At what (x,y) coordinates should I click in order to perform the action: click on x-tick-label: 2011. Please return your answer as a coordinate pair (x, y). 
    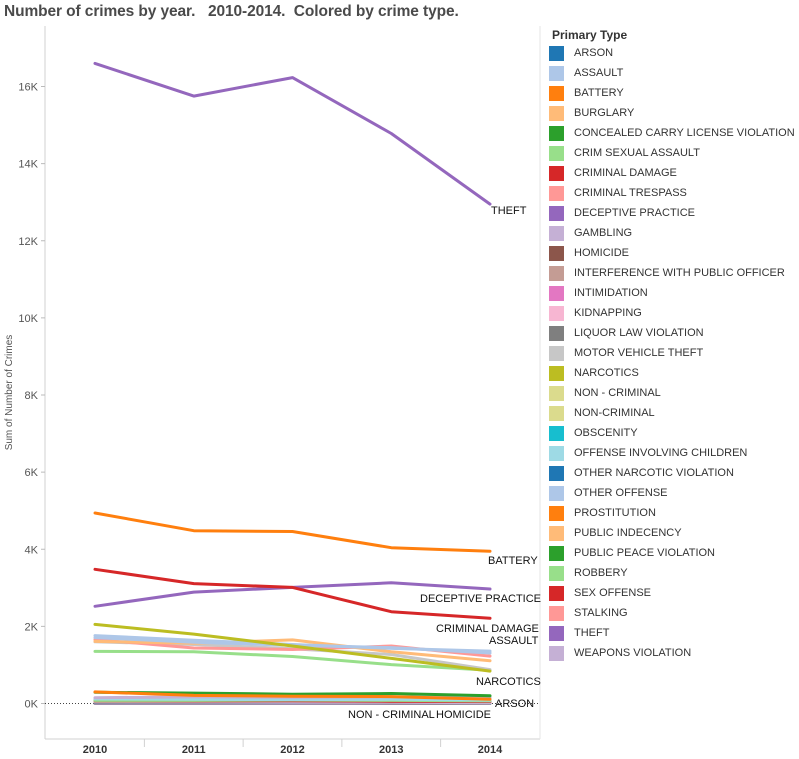
    Looking at the image, I should click on (194, 750).